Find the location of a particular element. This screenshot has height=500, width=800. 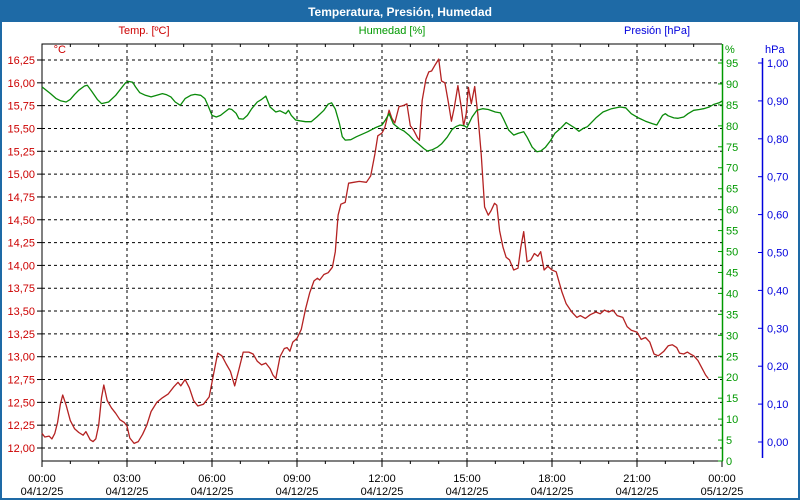

pressure-tick-label: 0,50 is located at coordinates (777, 254).